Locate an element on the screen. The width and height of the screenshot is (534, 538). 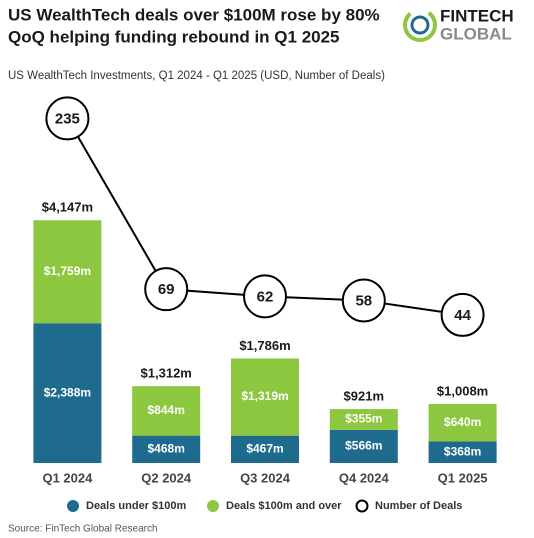
value-label: $368m is located at coordinates (462, 451).